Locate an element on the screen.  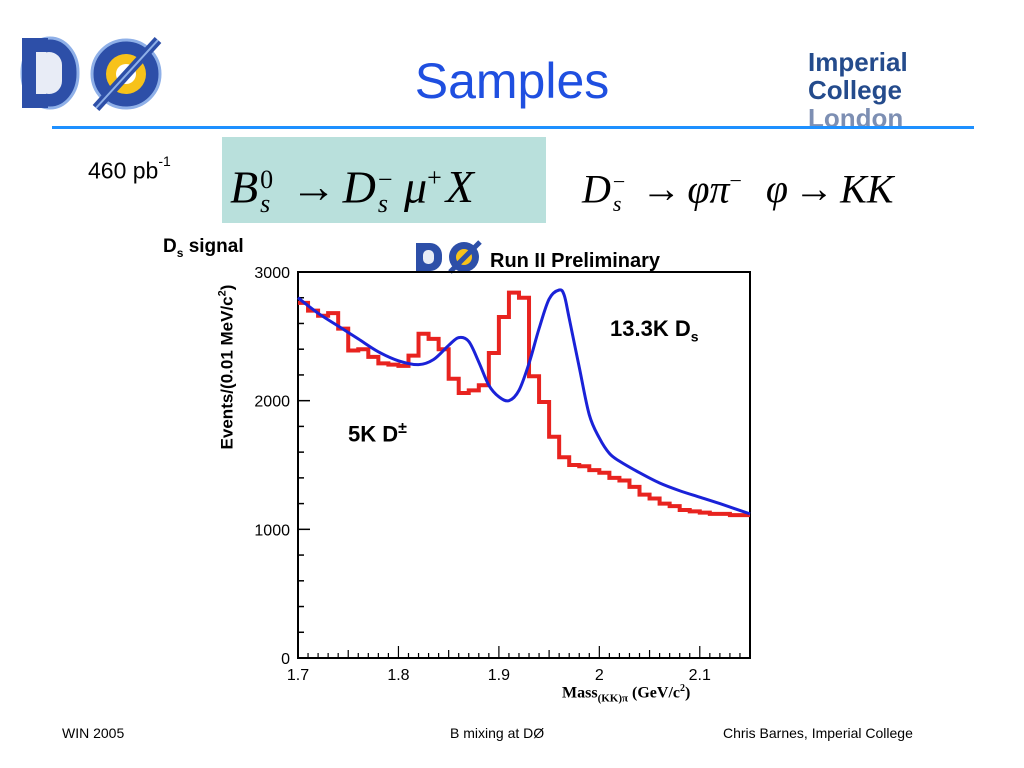
luminosity-label: 460 pb-1 is located at coordinates (129, 169).